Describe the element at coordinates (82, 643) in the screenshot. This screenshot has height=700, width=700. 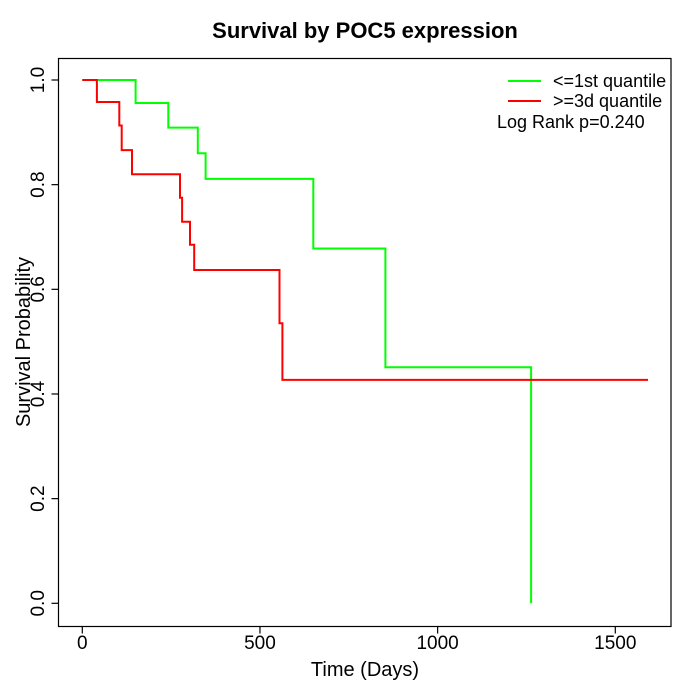
I see `x-tick-label: 0` at that location.